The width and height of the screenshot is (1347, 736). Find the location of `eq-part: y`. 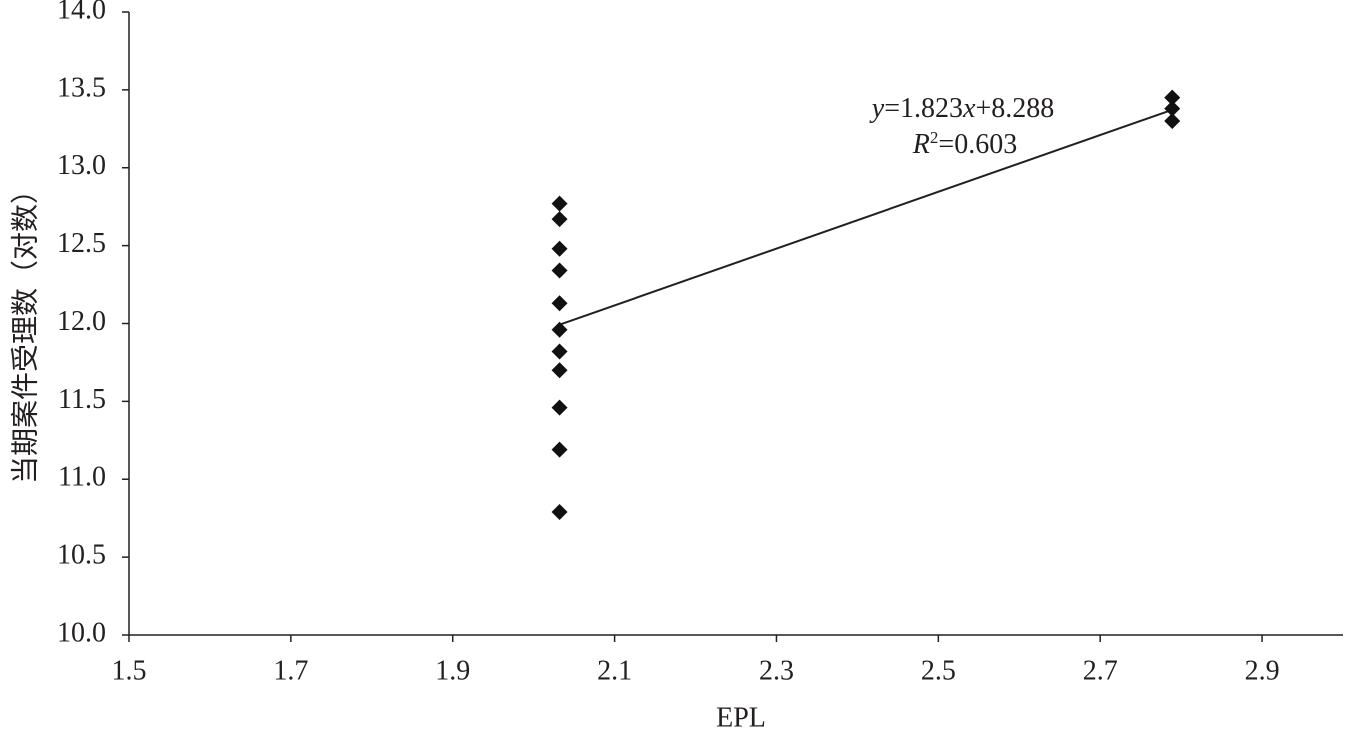

eq-part: y is located at coordinates (877, 108).